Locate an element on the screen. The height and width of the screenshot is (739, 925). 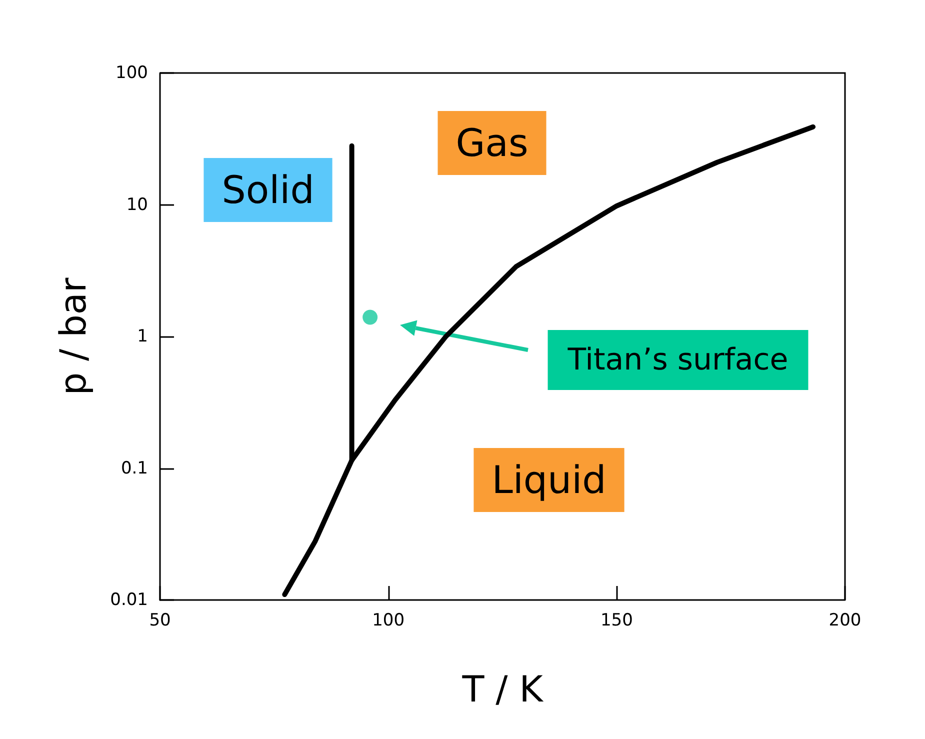
y-axis-title: p / bar is located at coordinates (74, 337).